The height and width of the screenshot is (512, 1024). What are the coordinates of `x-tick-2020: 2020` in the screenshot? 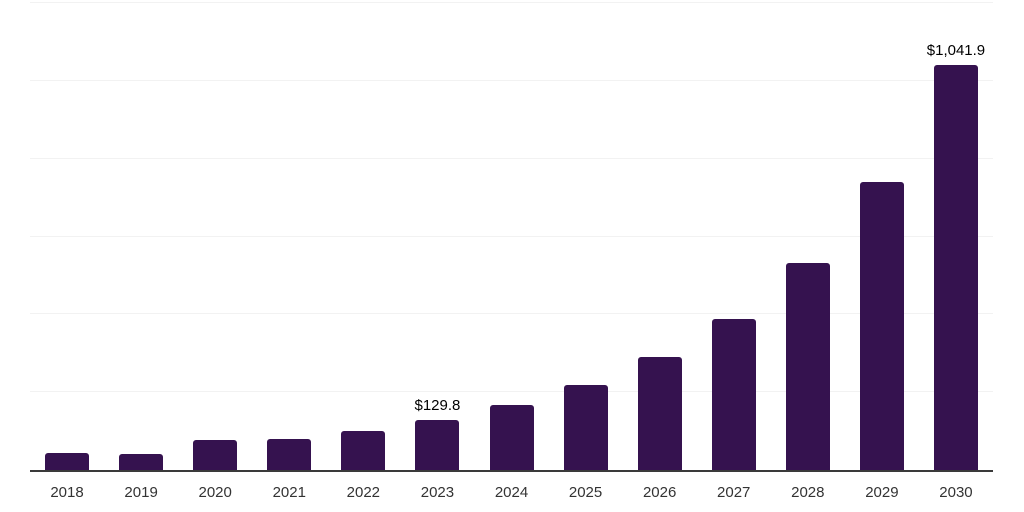 It's located at (215, 492).